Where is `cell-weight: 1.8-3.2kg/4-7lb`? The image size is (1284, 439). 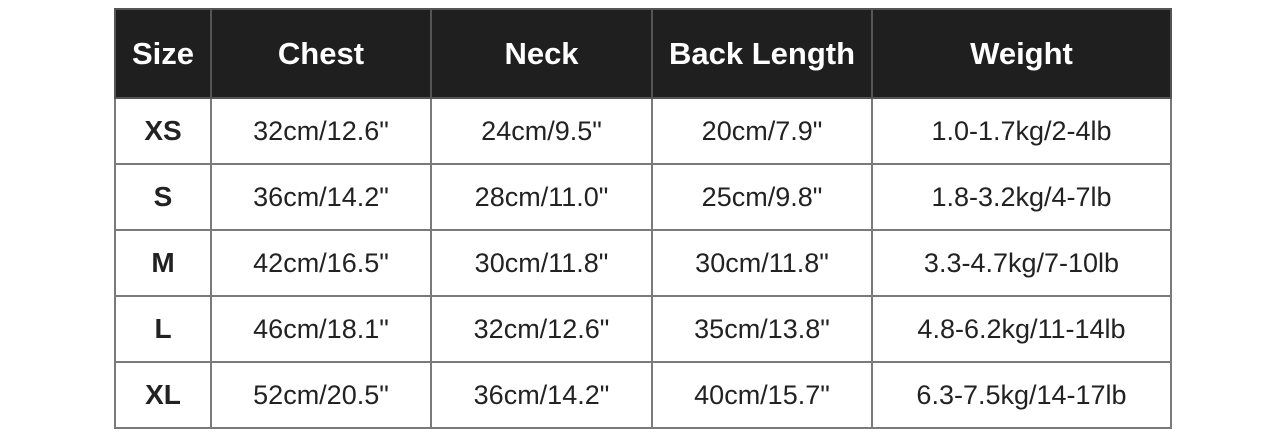
cell-weight: 1.8-3.2kg/4-7lb is located at coordinates (1021, 197).